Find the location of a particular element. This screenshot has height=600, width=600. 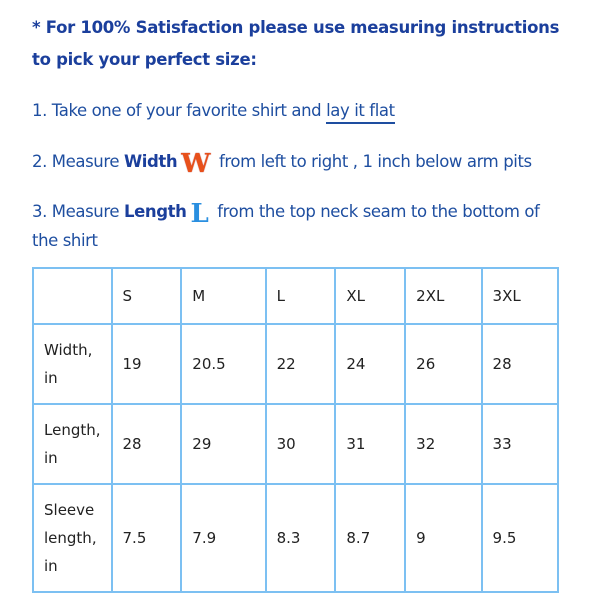

table-header-row: S M L XL 2XL 3XL is located at coordinates (296, 296).